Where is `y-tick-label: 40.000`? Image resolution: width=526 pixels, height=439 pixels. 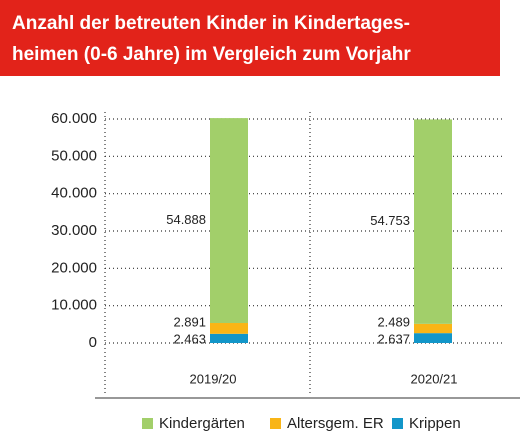
y-tick-label: 40.000 is located at coordinates (74, 193).